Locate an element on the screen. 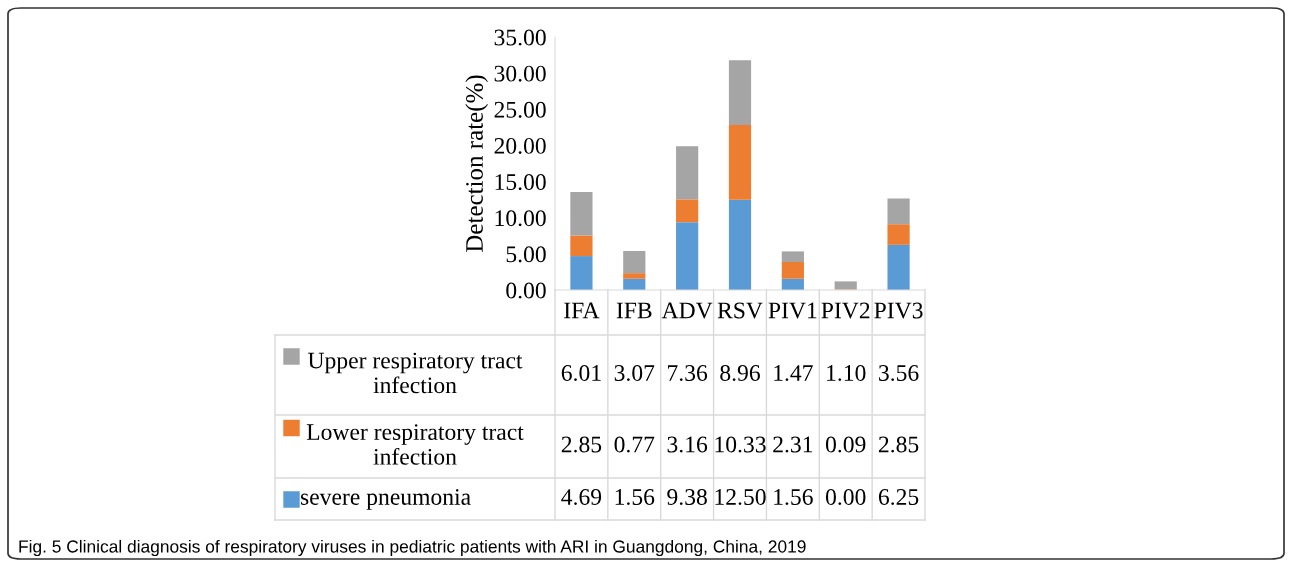 Image resolution: width=1292 pixels, height=567 pixels. data-label: 1.10 is located at coordinates (846, 373).